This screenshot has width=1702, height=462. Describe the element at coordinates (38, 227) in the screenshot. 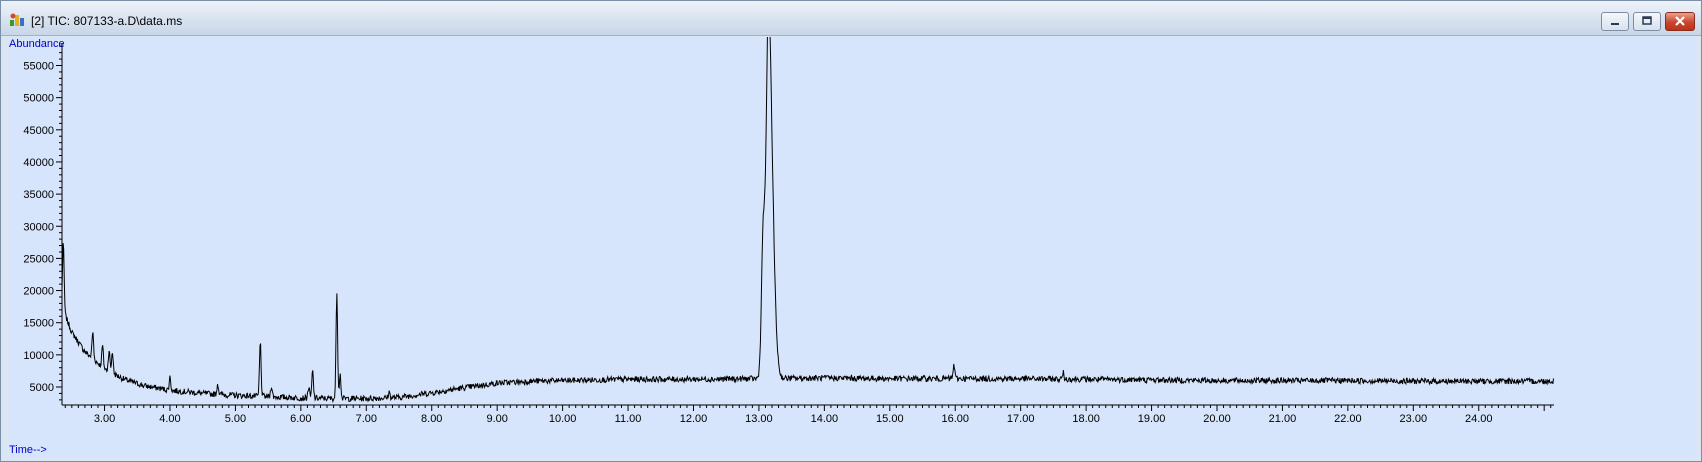

I see `y-tick-label: 30000` at that location.